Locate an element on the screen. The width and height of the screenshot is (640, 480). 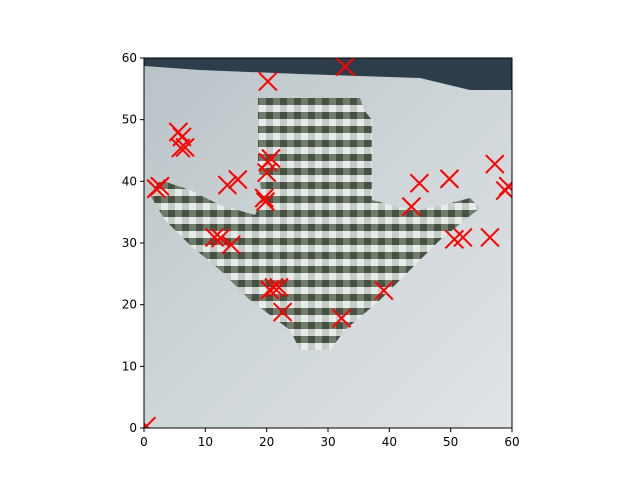
x-tick-label: 60 is located at coordinates (511, 442).